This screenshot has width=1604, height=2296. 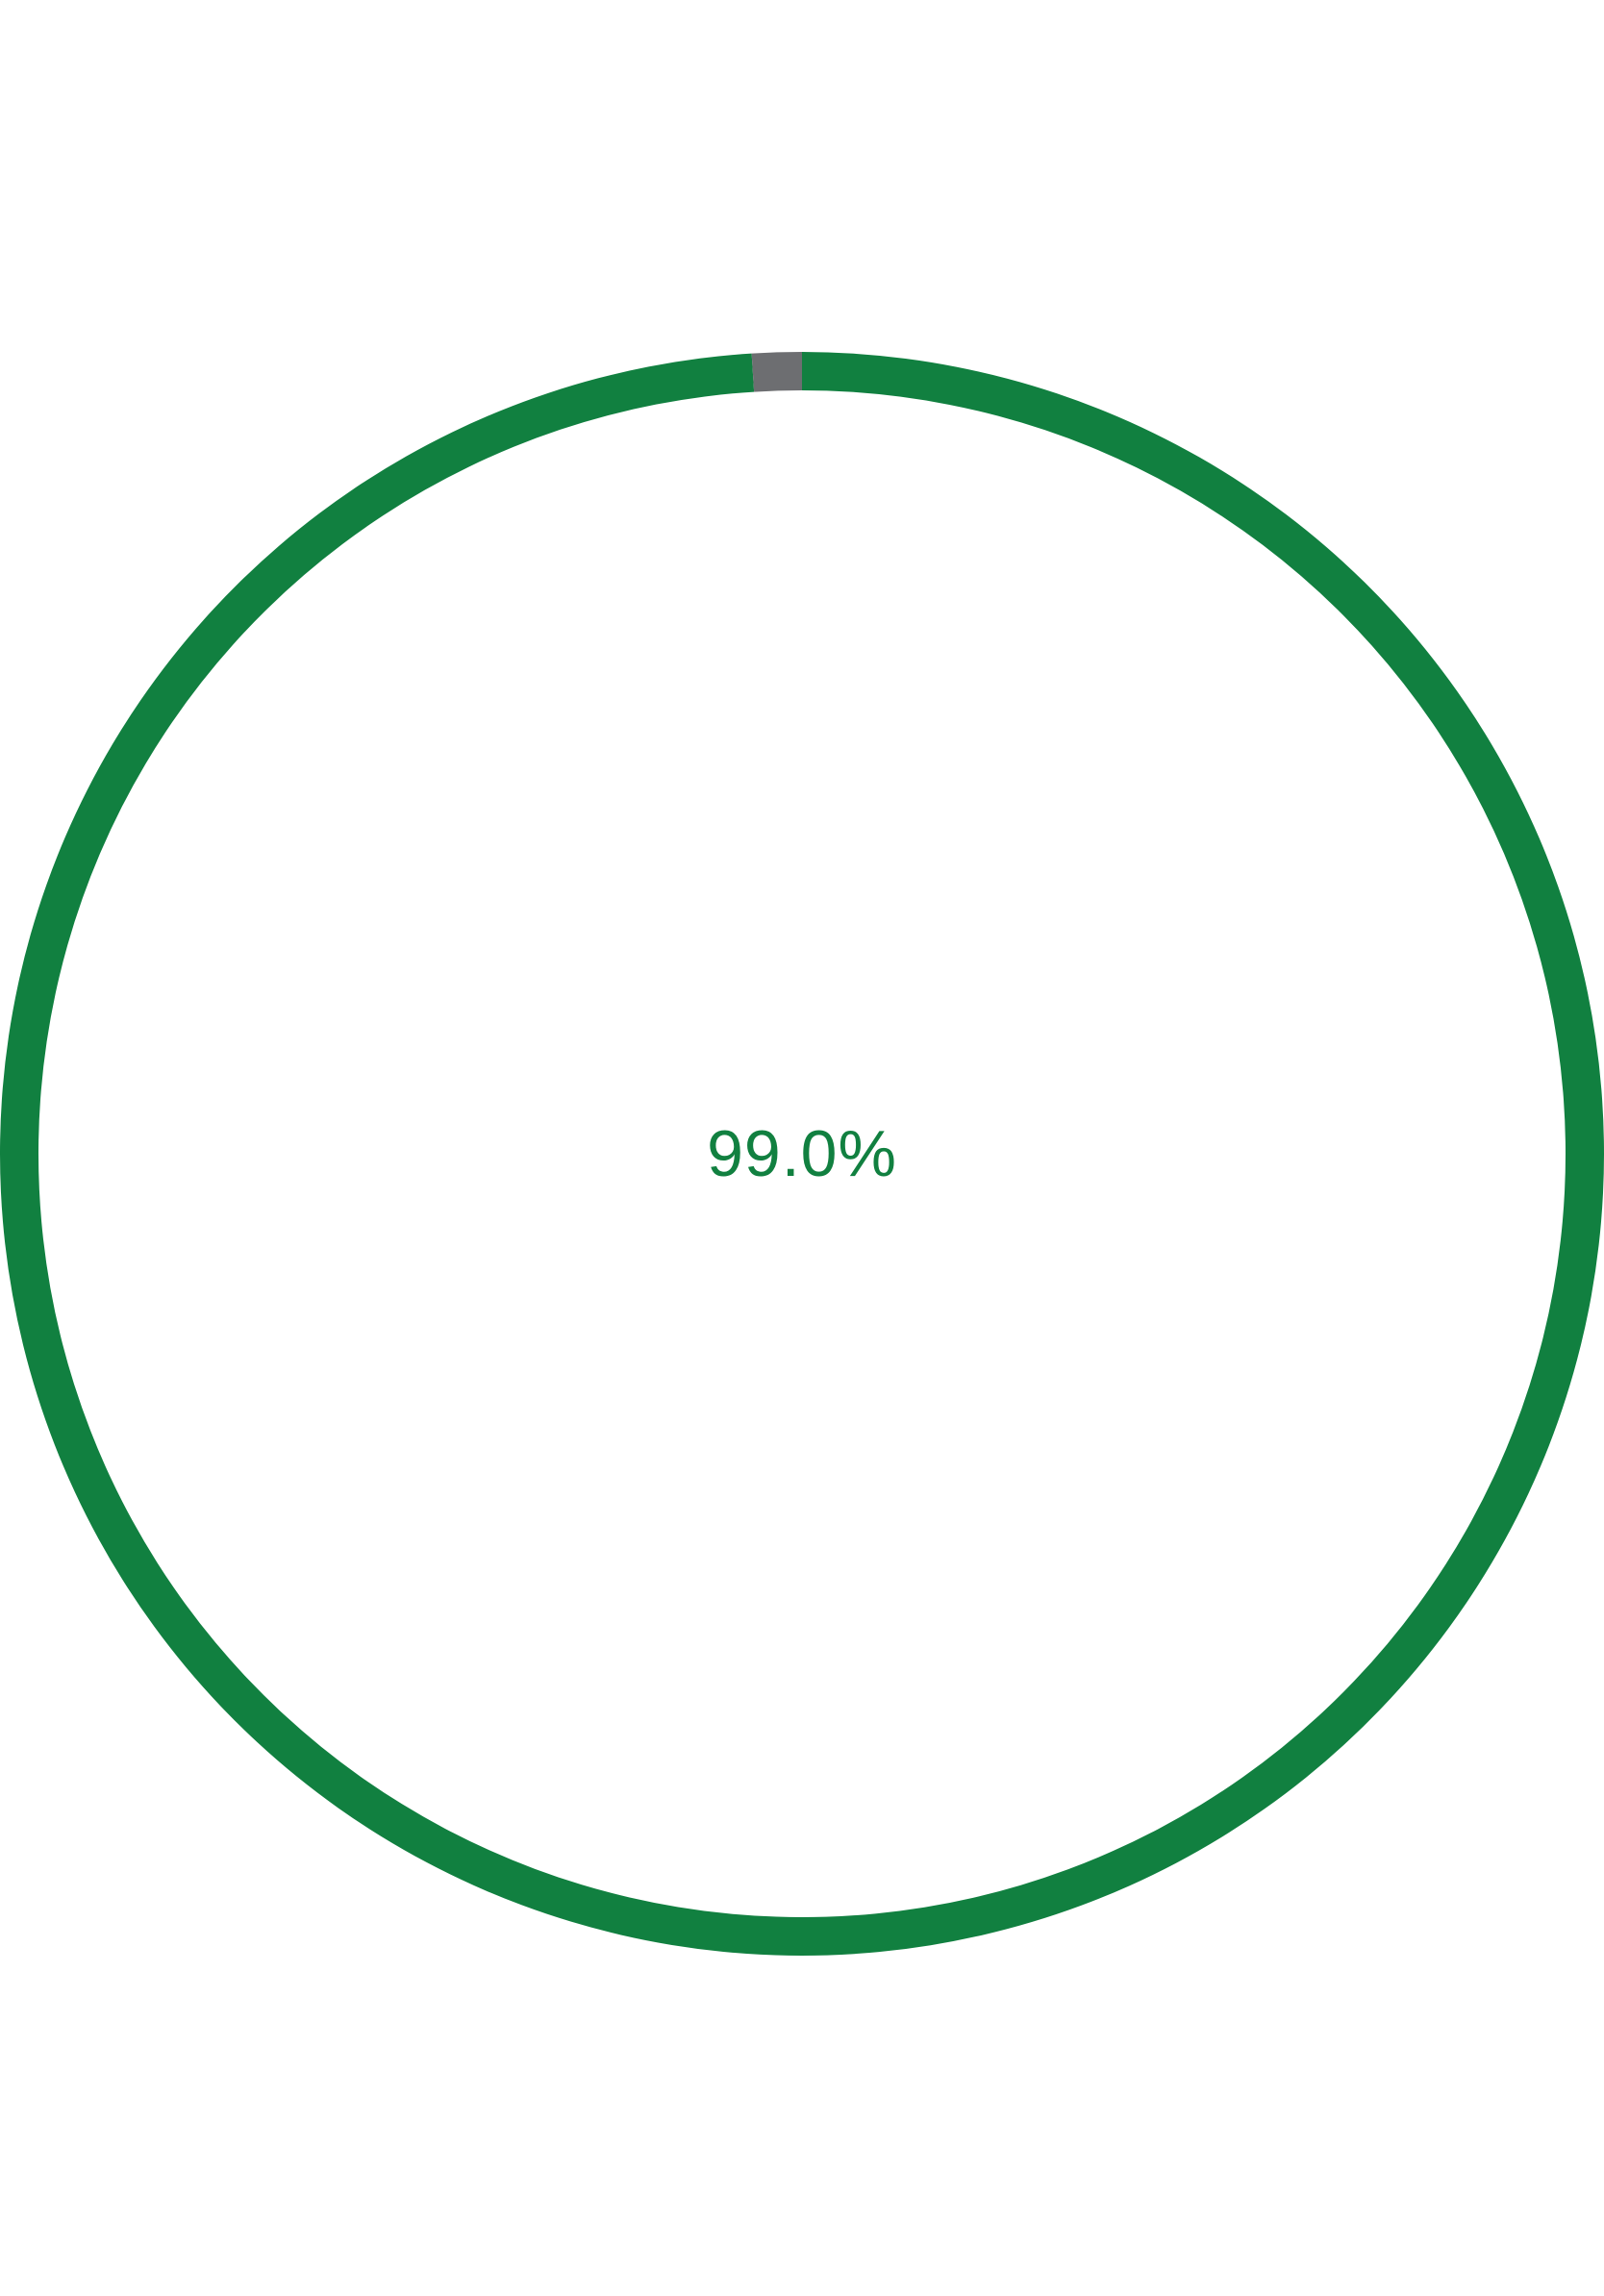 What do you see at coordinates (802, 1153) in the screenshot?
I see `center-percentage-label: 99.0%` at bounding box center [802, 1153].